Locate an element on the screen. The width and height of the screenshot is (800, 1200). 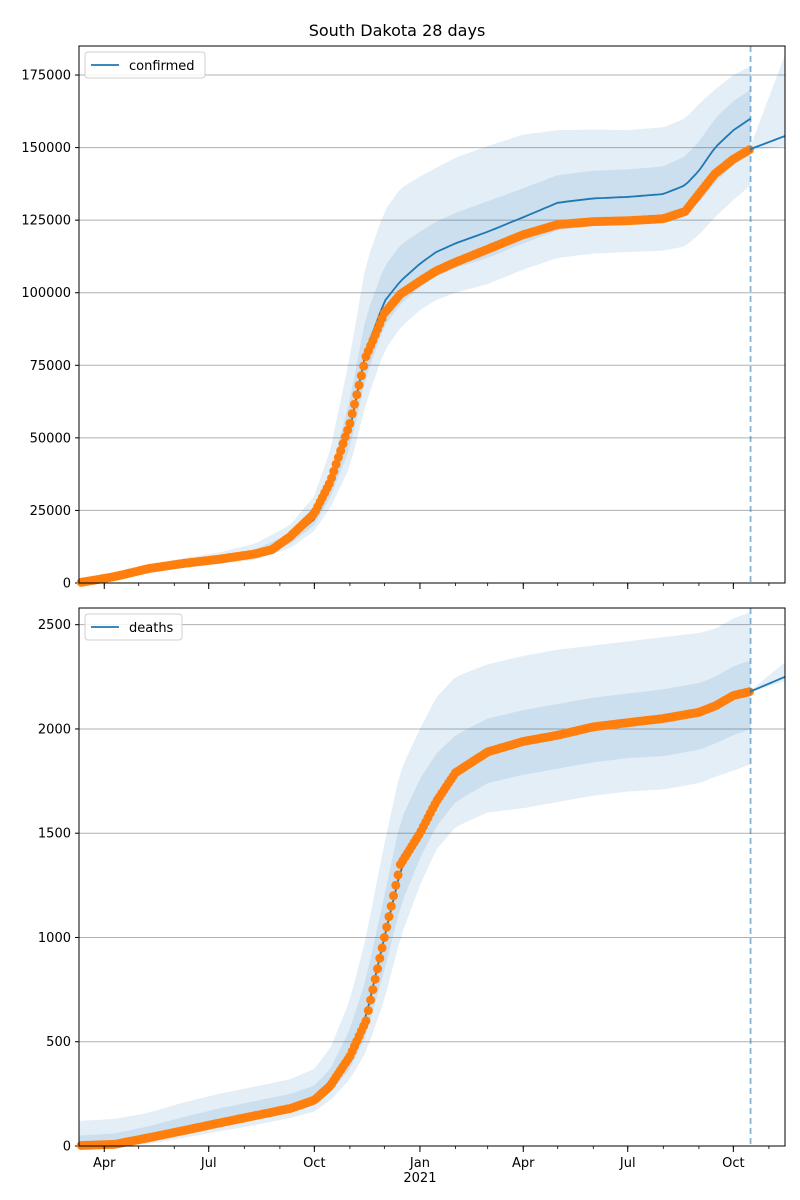
y-tick-label: 175000 is located at coordinates (46, 76).